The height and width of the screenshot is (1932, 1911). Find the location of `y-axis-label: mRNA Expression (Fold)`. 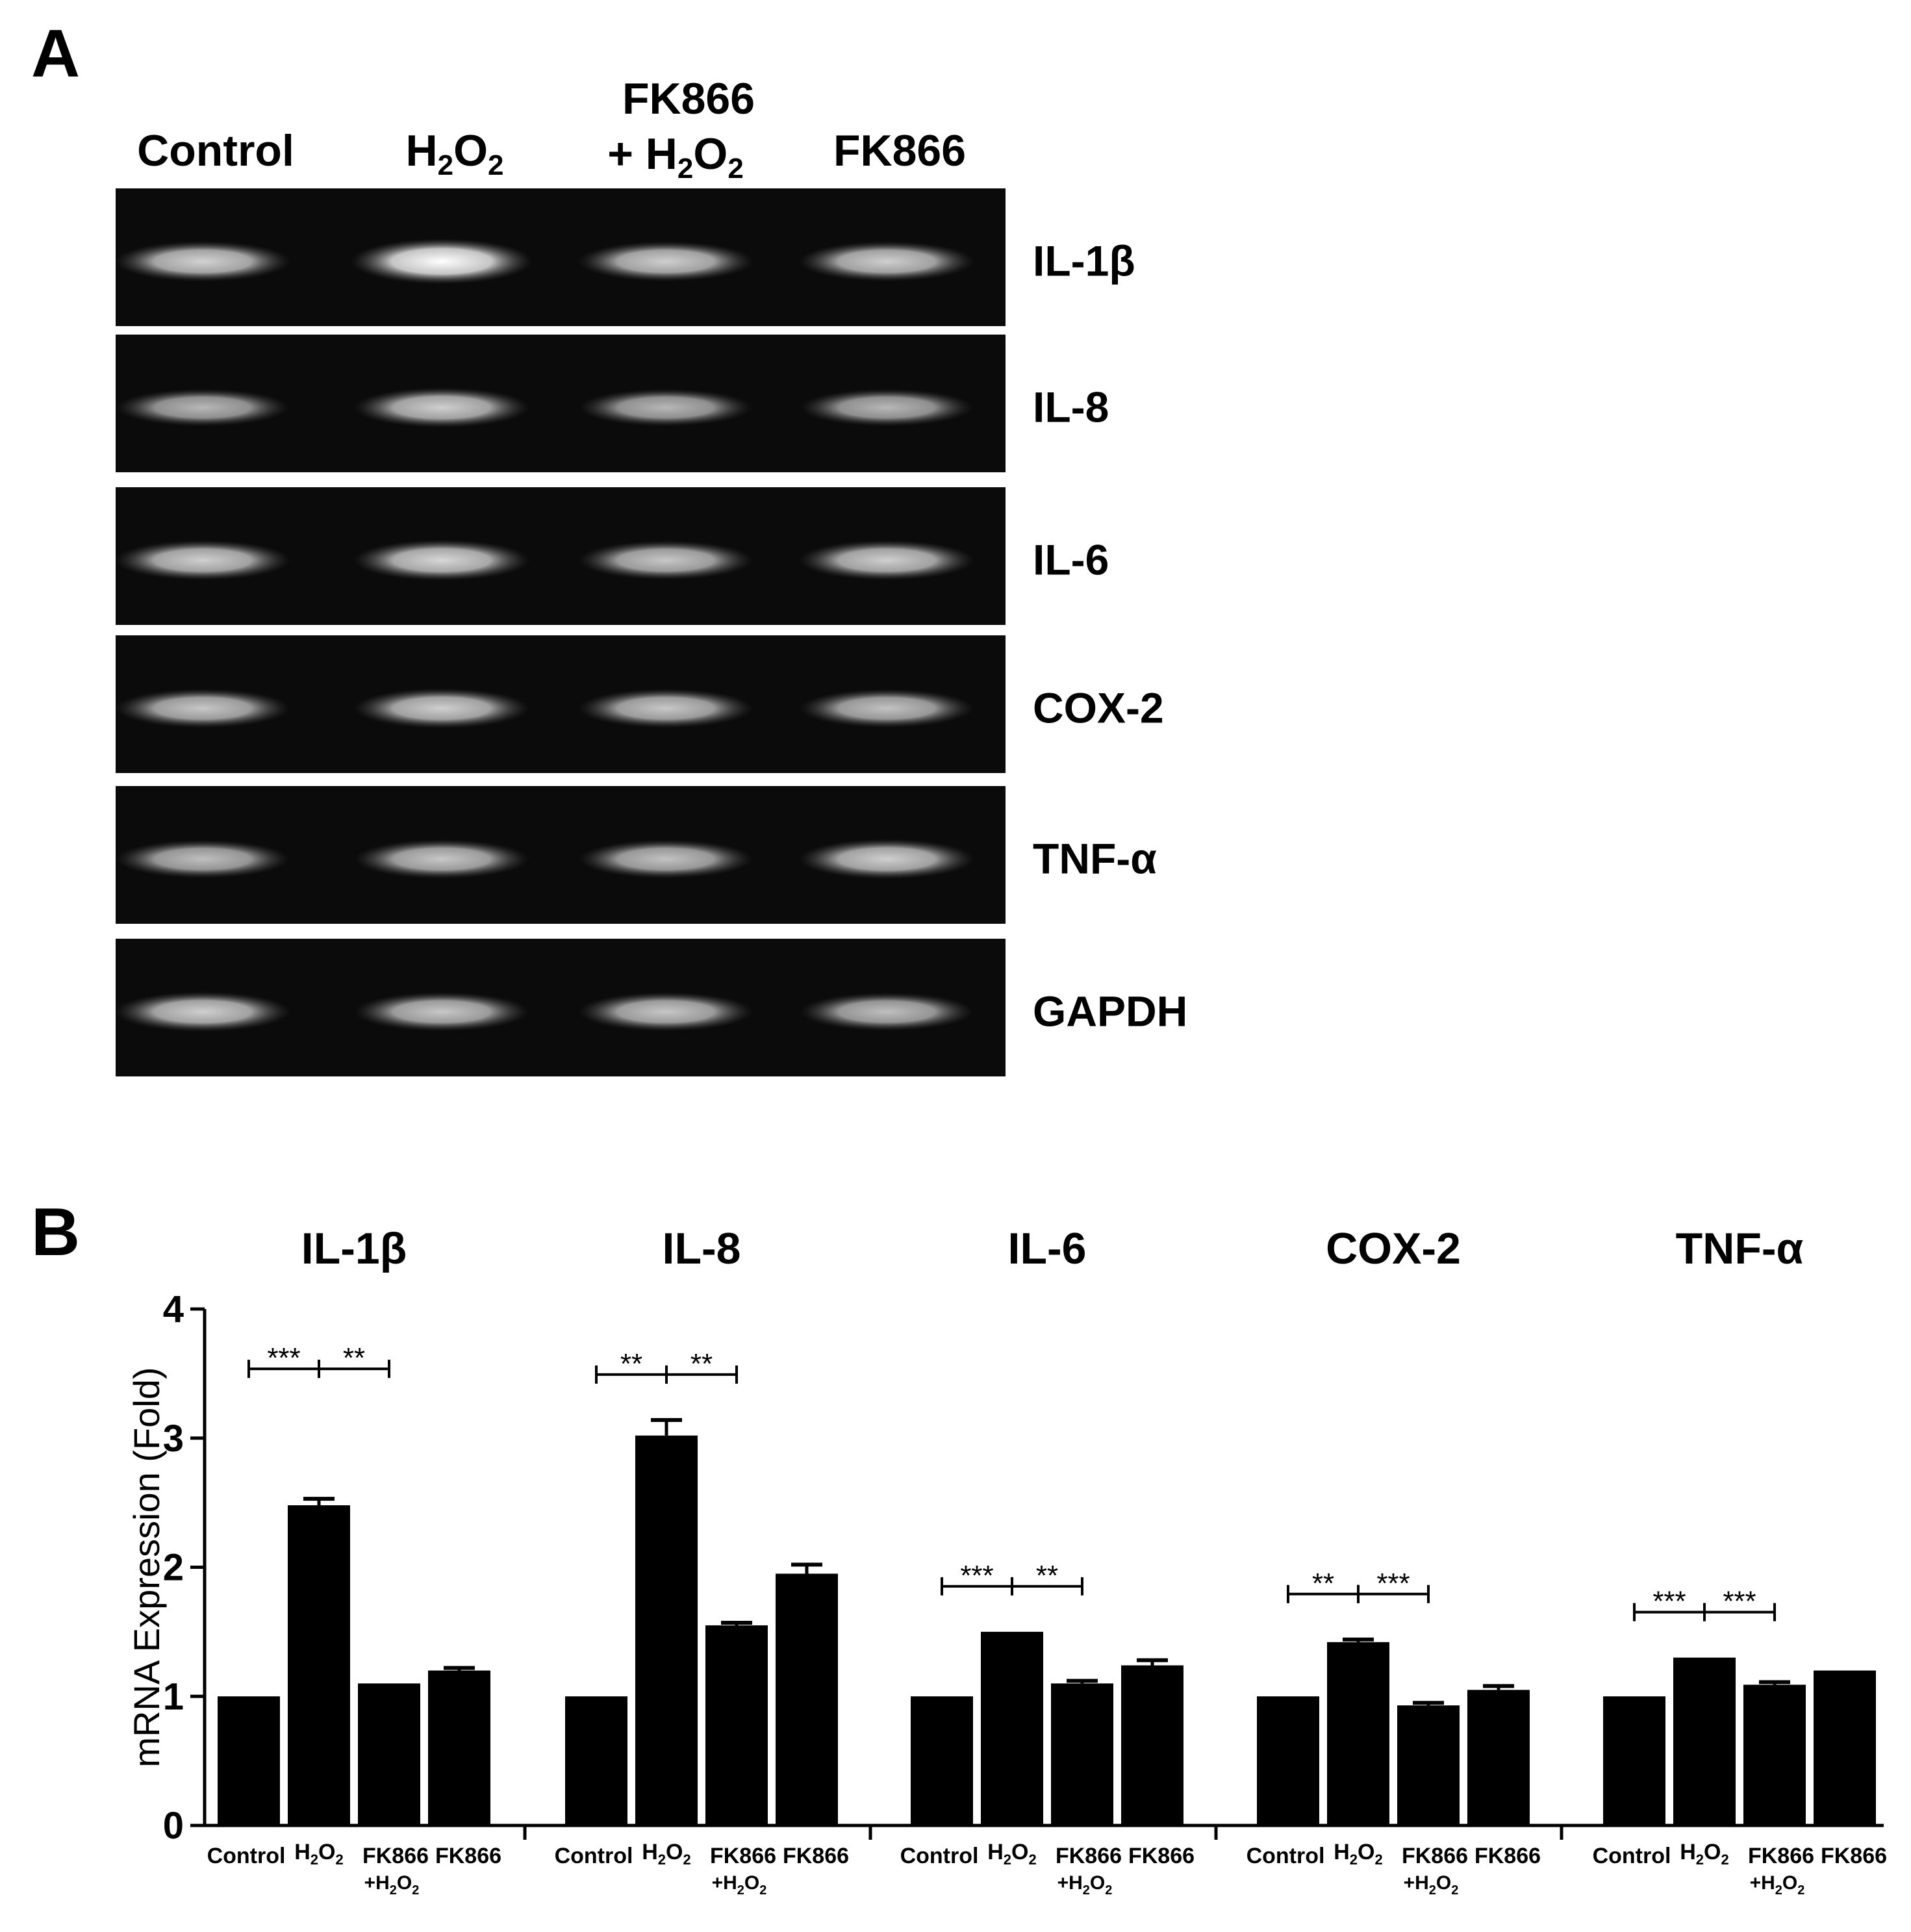

y-axis-label: mRNA Expression (Fold) is located at coordinates (146, 1567).